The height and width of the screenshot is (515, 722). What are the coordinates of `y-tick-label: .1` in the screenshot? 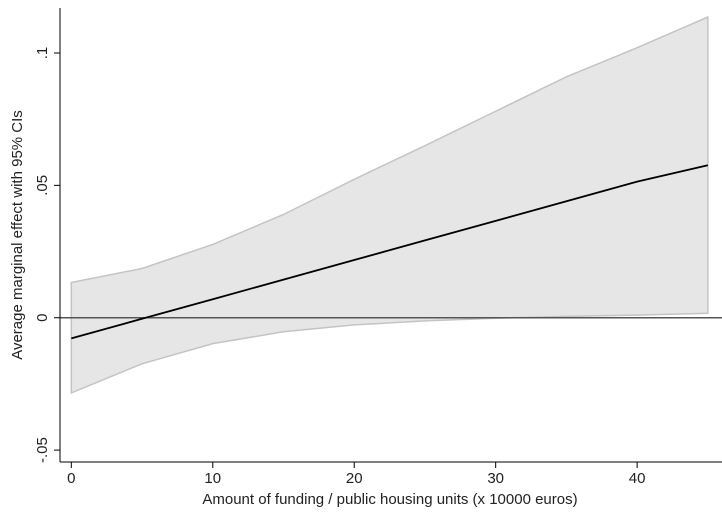 It's located at (42, 53).